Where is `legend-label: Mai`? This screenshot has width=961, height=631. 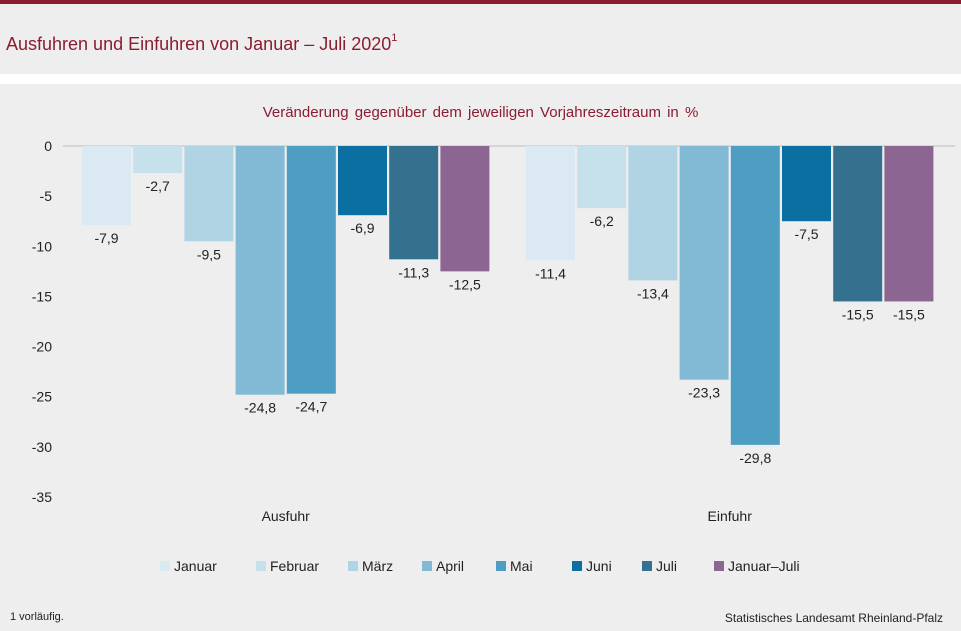 legend-label: Mai is located at coordinates (521, 566).